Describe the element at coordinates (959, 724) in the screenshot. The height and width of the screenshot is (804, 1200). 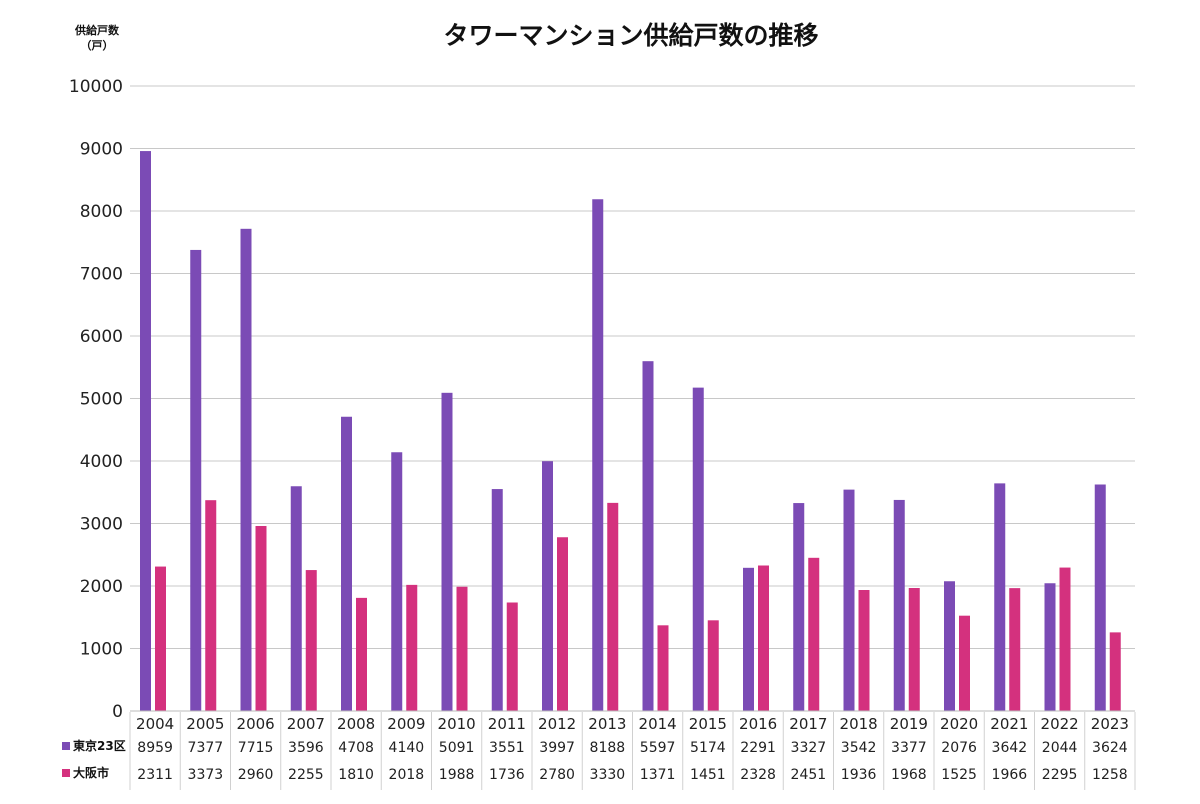
I see `x-tick-label: 2020` at that location.